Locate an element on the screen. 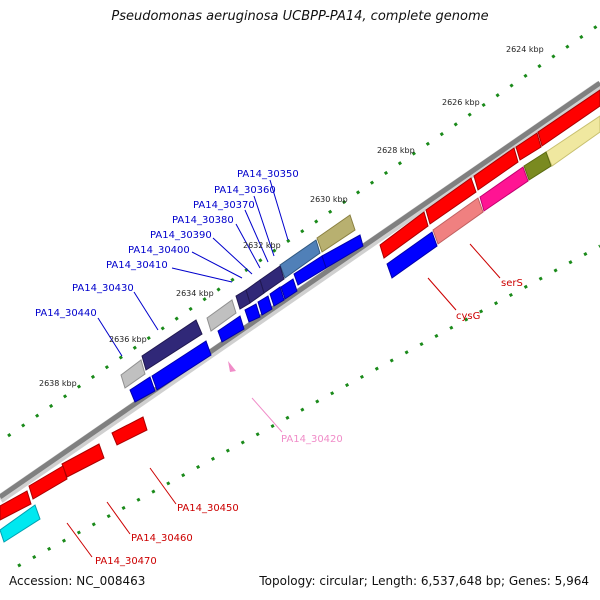 This screenshot has height=600, width=600. gene-label: cysG is located at coordinates (468, 316).